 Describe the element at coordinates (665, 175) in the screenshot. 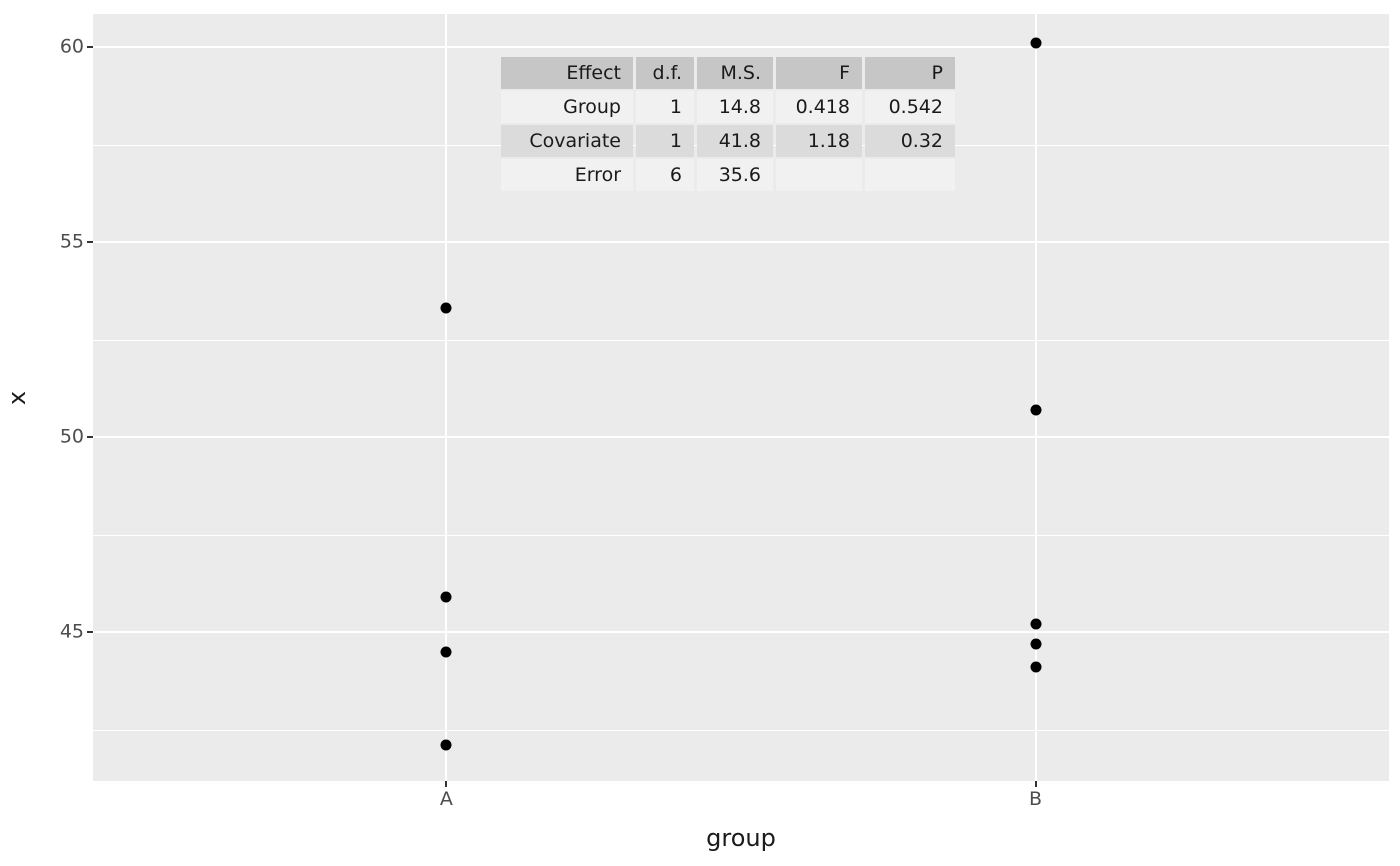

I see `anova-table-cell: 6` at that location.